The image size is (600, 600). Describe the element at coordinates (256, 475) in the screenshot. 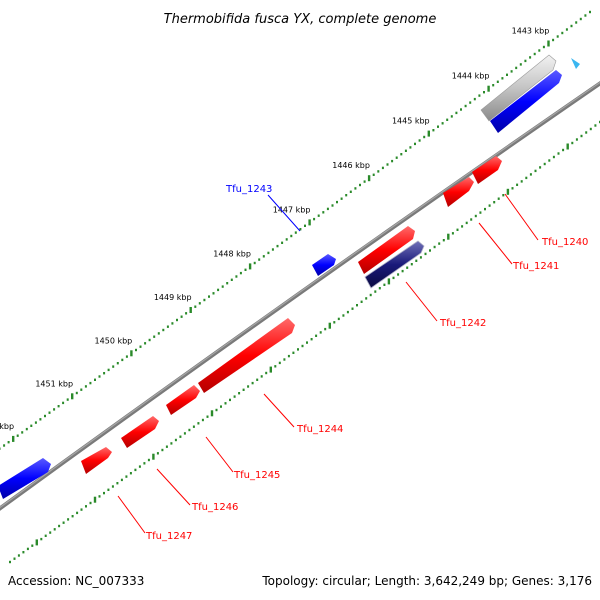

I see `gene-label: Tfu_1245` at that location.